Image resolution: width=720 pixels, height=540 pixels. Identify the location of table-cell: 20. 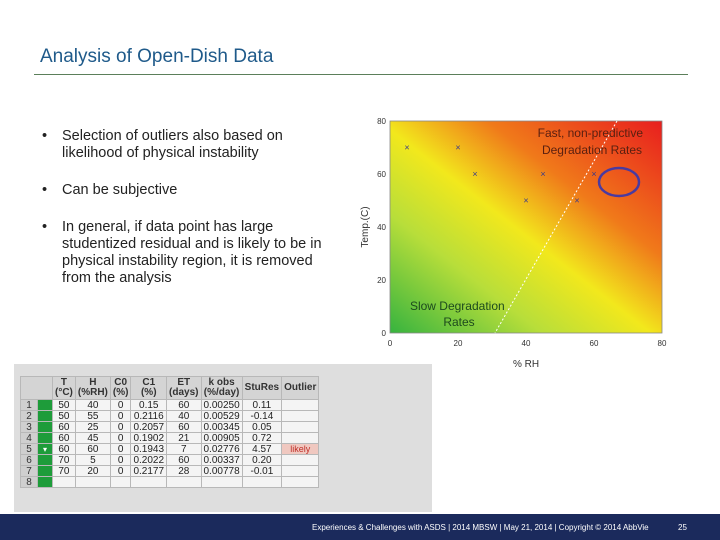
(92, 471).